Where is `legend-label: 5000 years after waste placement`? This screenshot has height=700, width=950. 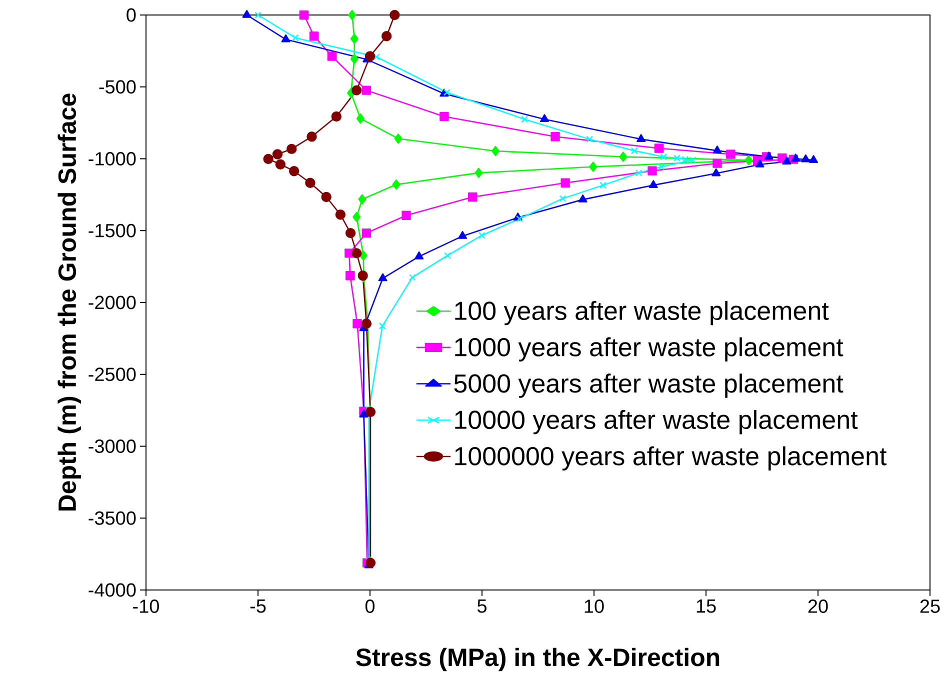 legend-label: 5000 years after waste placement is located at coordinates (649, 386).